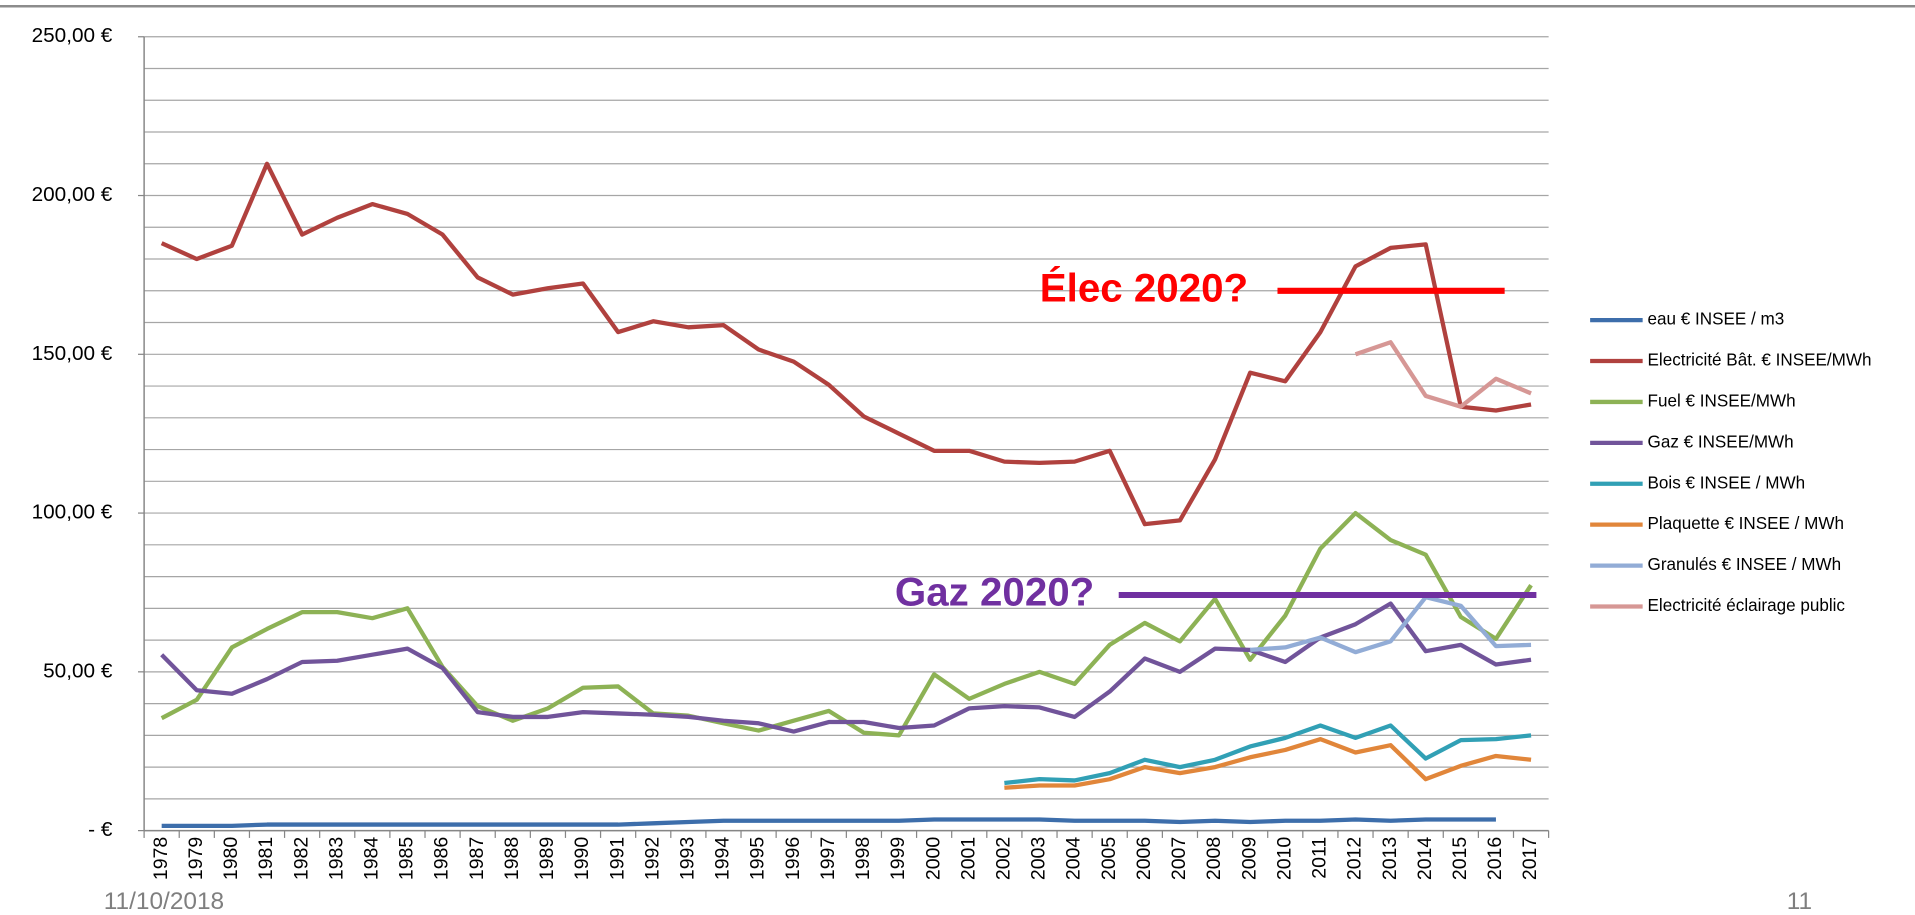  I want to click on x-tick-label: 1998, so click(863, 859).